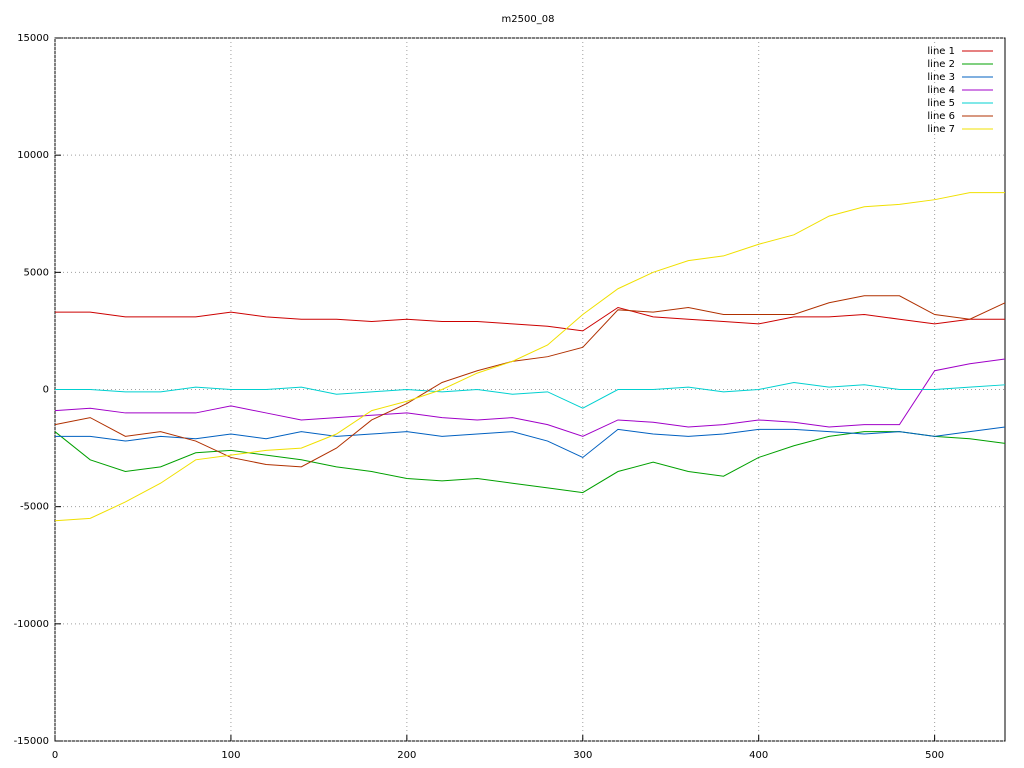 The width and height of the screenshot is (1024, 768). I want to click on y-tick-label: 15000, so click(33, 38).